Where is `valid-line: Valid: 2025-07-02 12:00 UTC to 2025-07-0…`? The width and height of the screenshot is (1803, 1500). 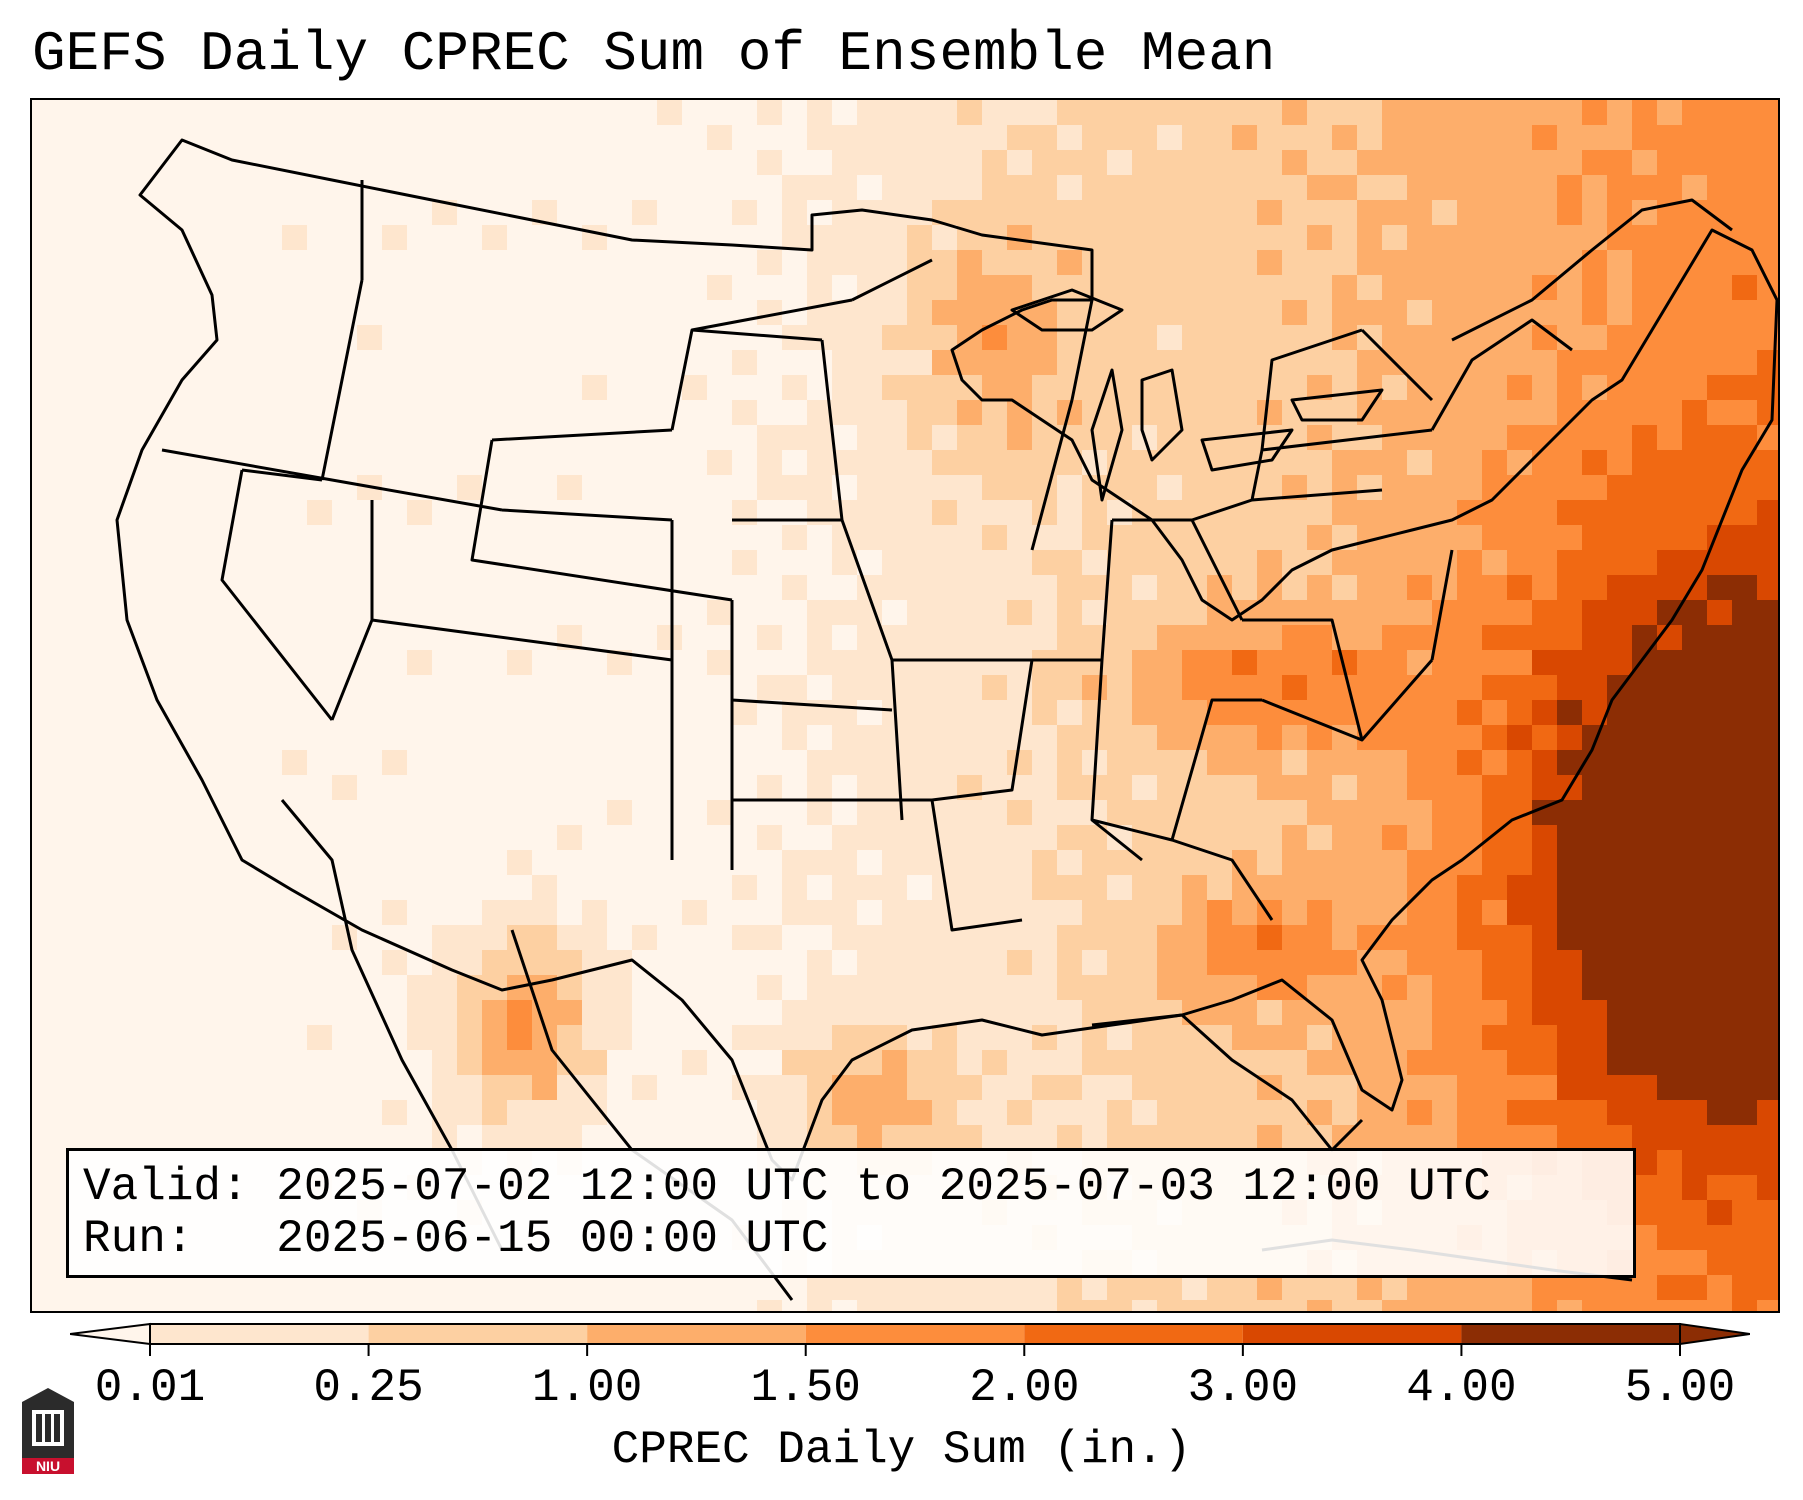 valid-line: Valid: 2025-07-02 12:00 UTC to 2025-07-0… is located at coordinates (787, 1187).